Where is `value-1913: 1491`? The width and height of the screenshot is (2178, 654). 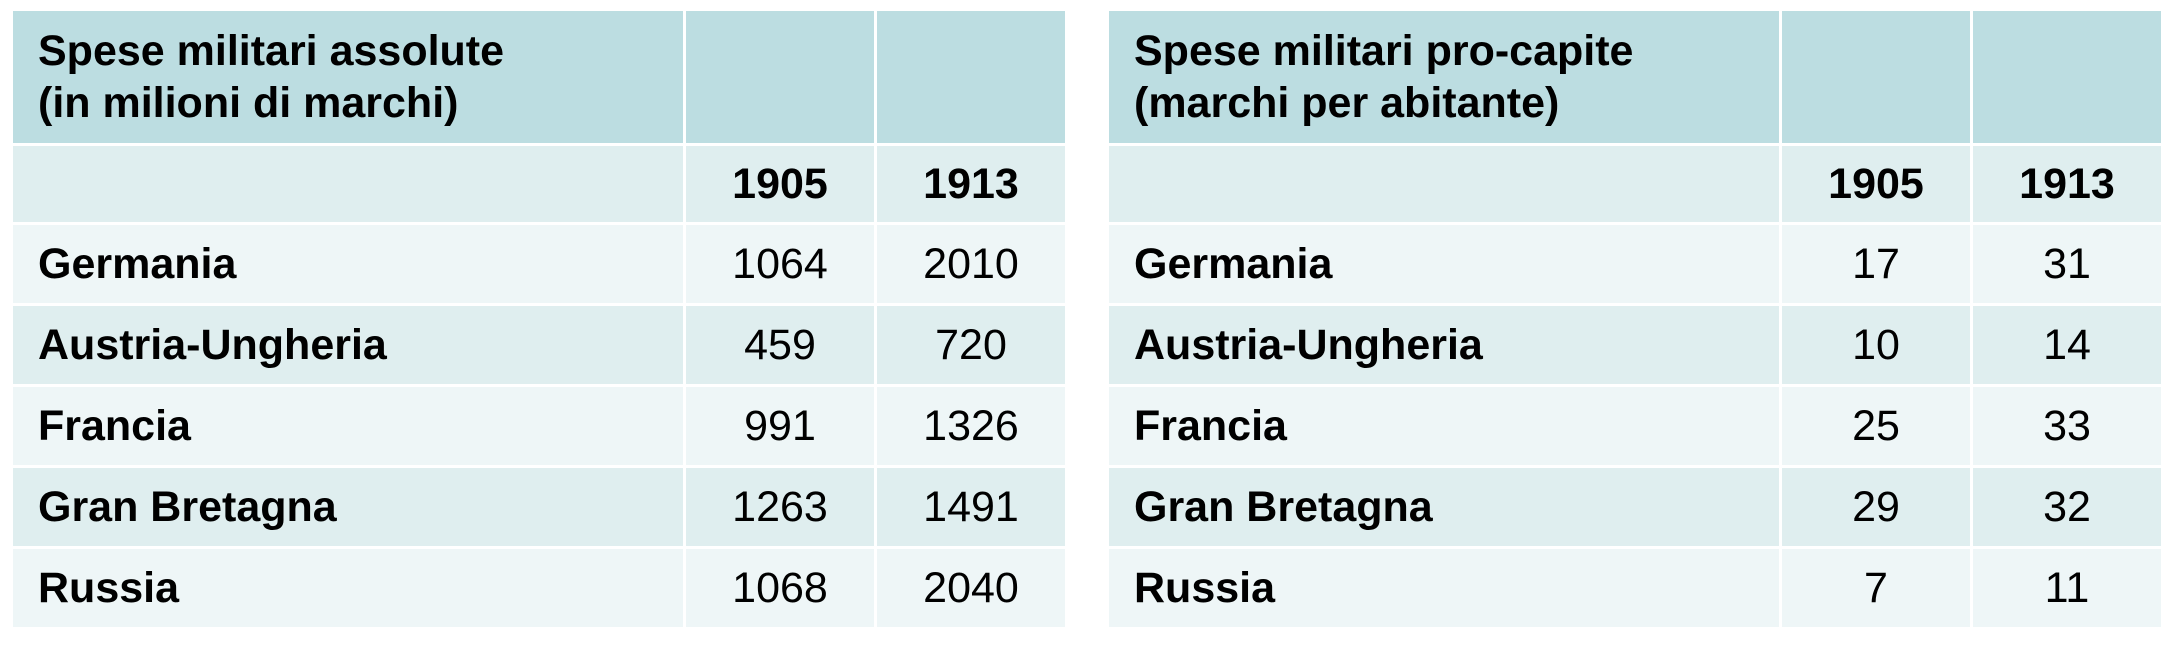
value-1913: 1491 is located at coordinates (971, 507).